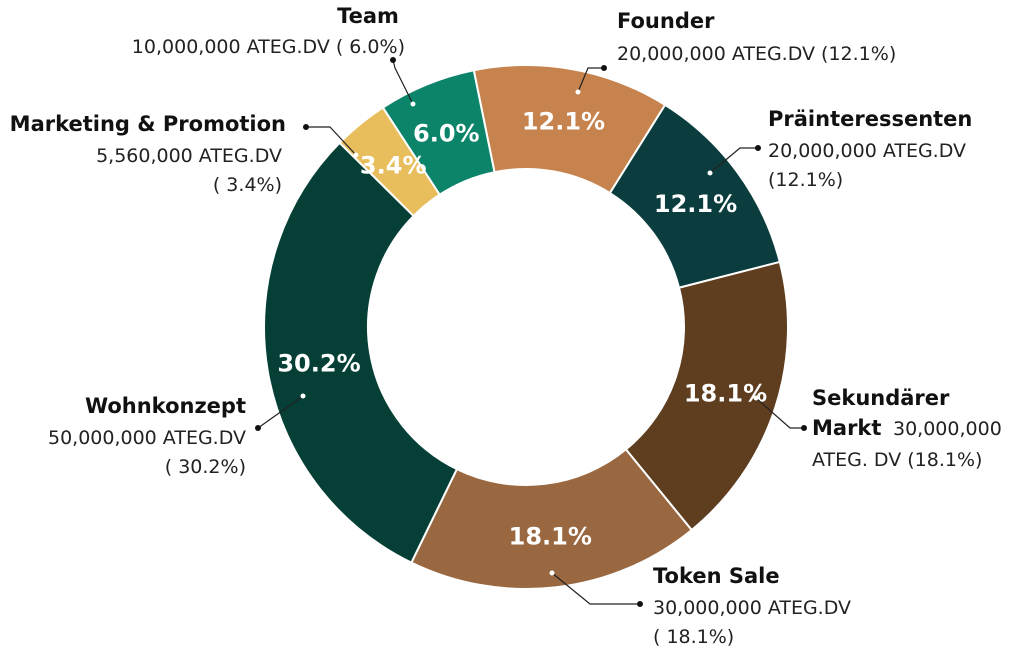  I want to click on label-sekundaerer-percent: ATEG. DV (18.1%), so click(897, 460).